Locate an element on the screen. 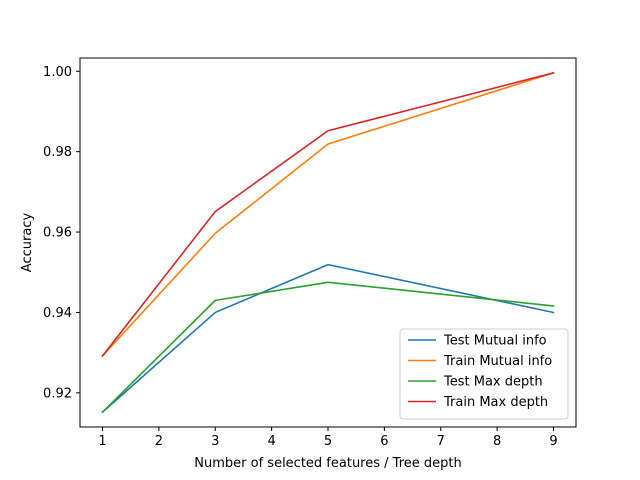 This screenshot has width=640, height=480. x-tick-label: 2 is located at coordinates (159, 441).